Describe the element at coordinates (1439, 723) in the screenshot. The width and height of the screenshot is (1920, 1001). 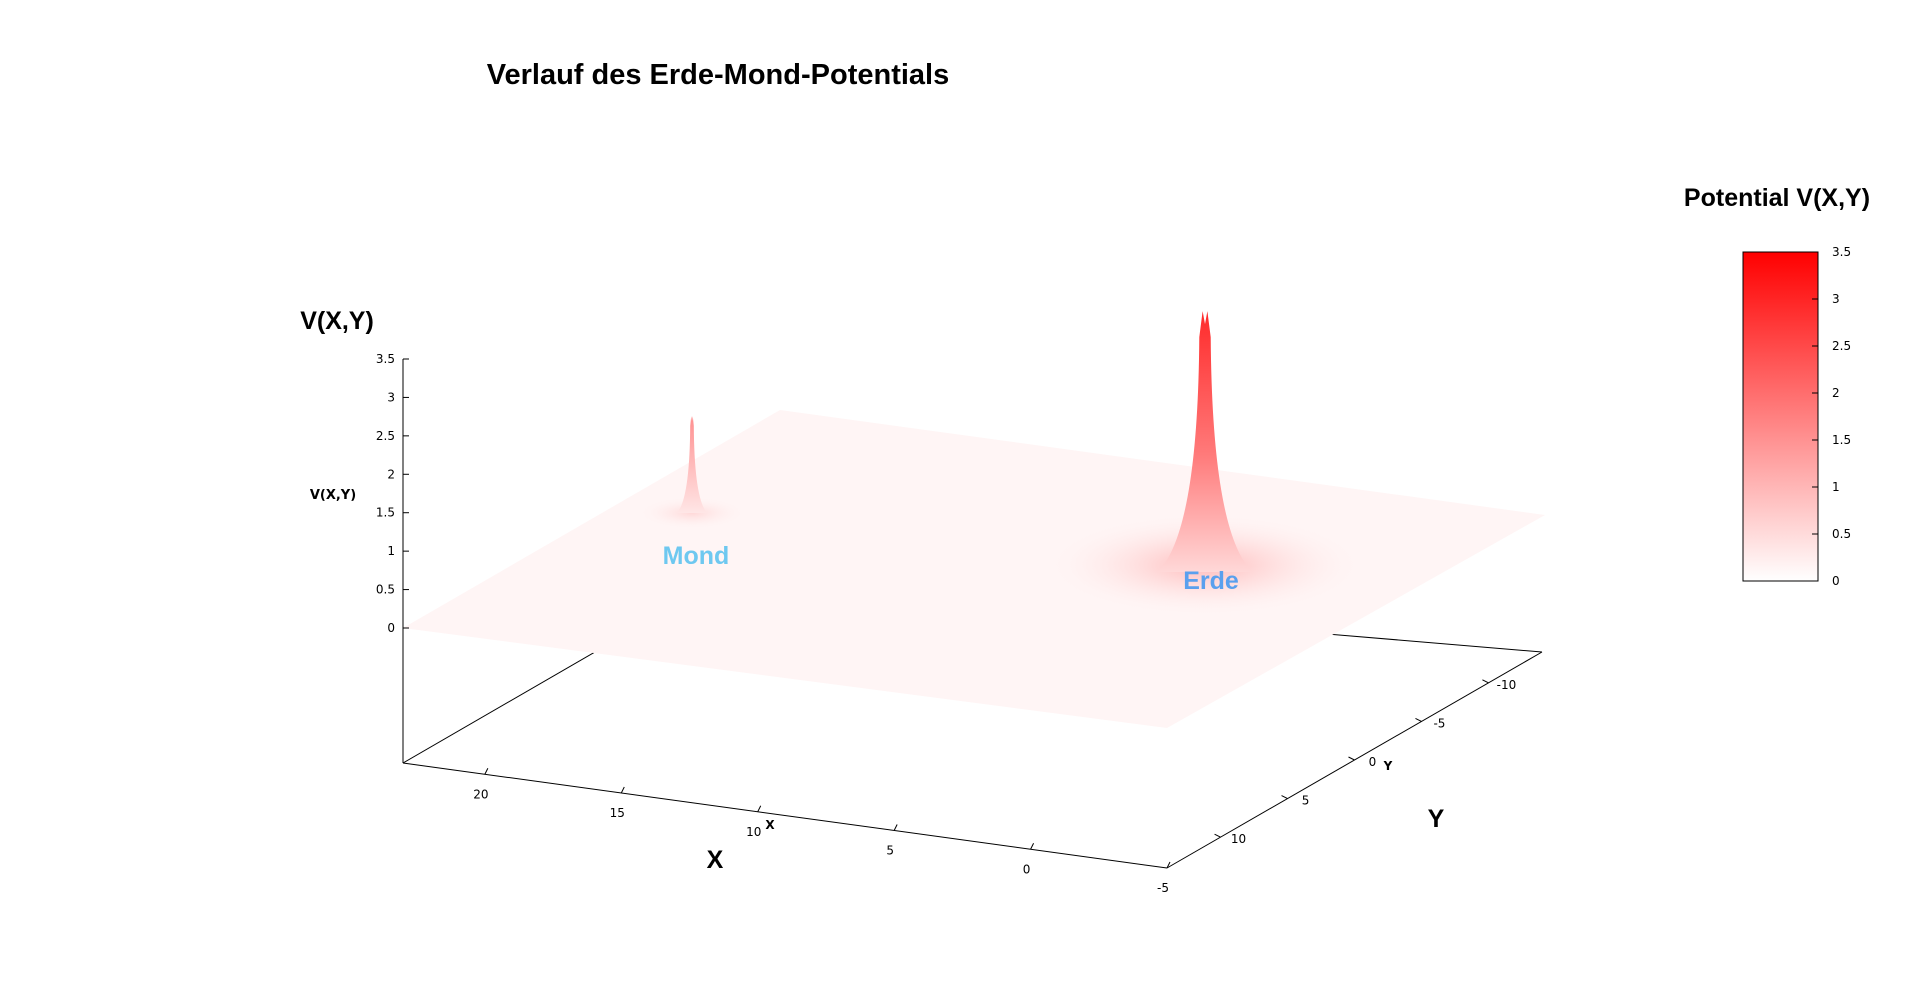
I see `y-tick-label: -5` at that location.